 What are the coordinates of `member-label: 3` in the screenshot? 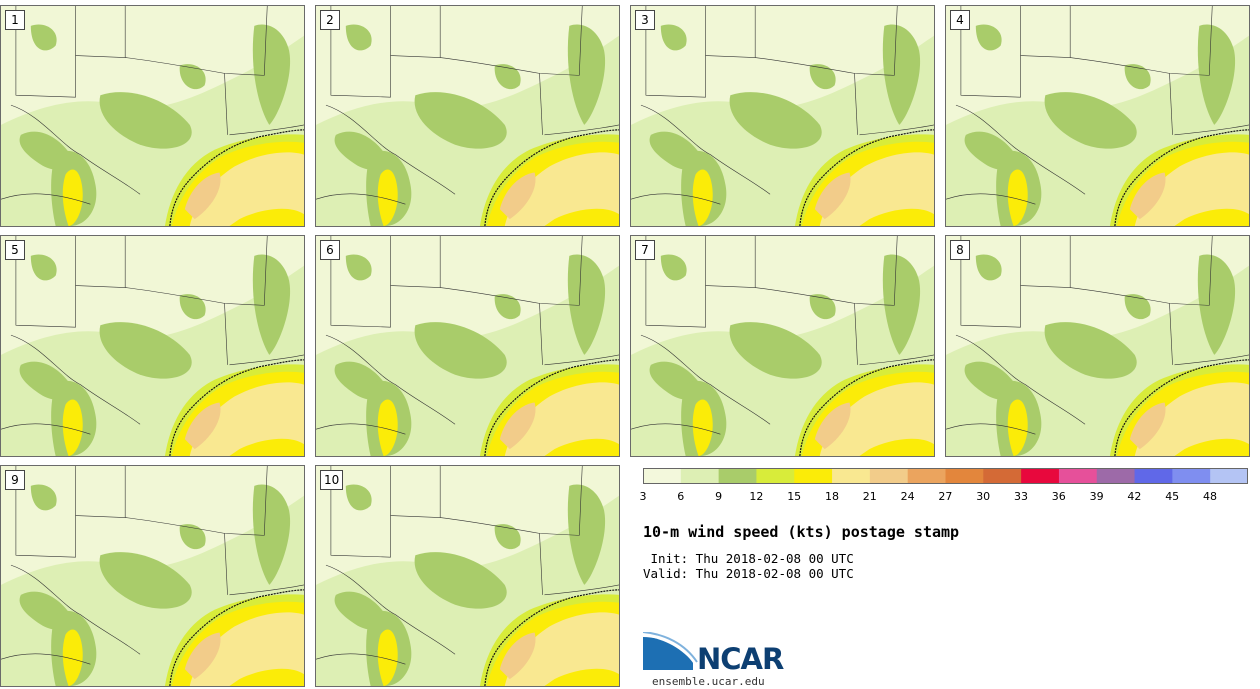 It's located at (645, 20).